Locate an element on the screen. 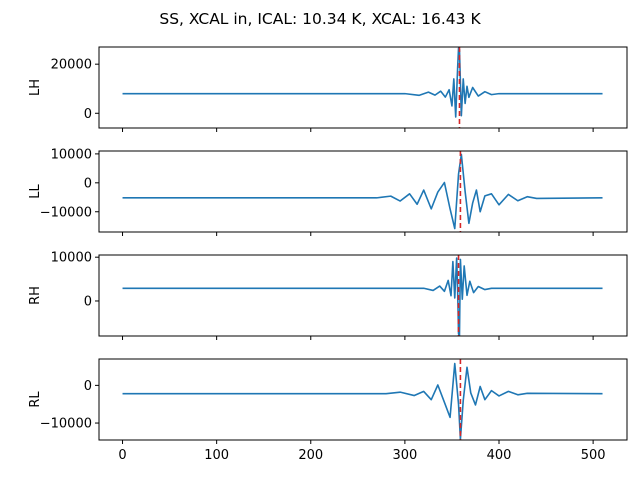 This screenshot has height=480, width=640. x-tick-label: 0 is located at coordinates (122, 455).